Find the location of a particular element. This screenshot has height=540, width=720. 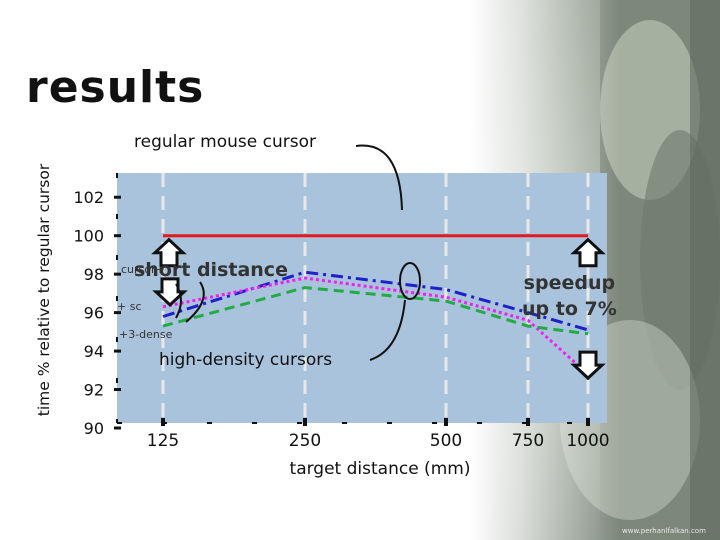

page-title: results is located at coordinates (115, 87).